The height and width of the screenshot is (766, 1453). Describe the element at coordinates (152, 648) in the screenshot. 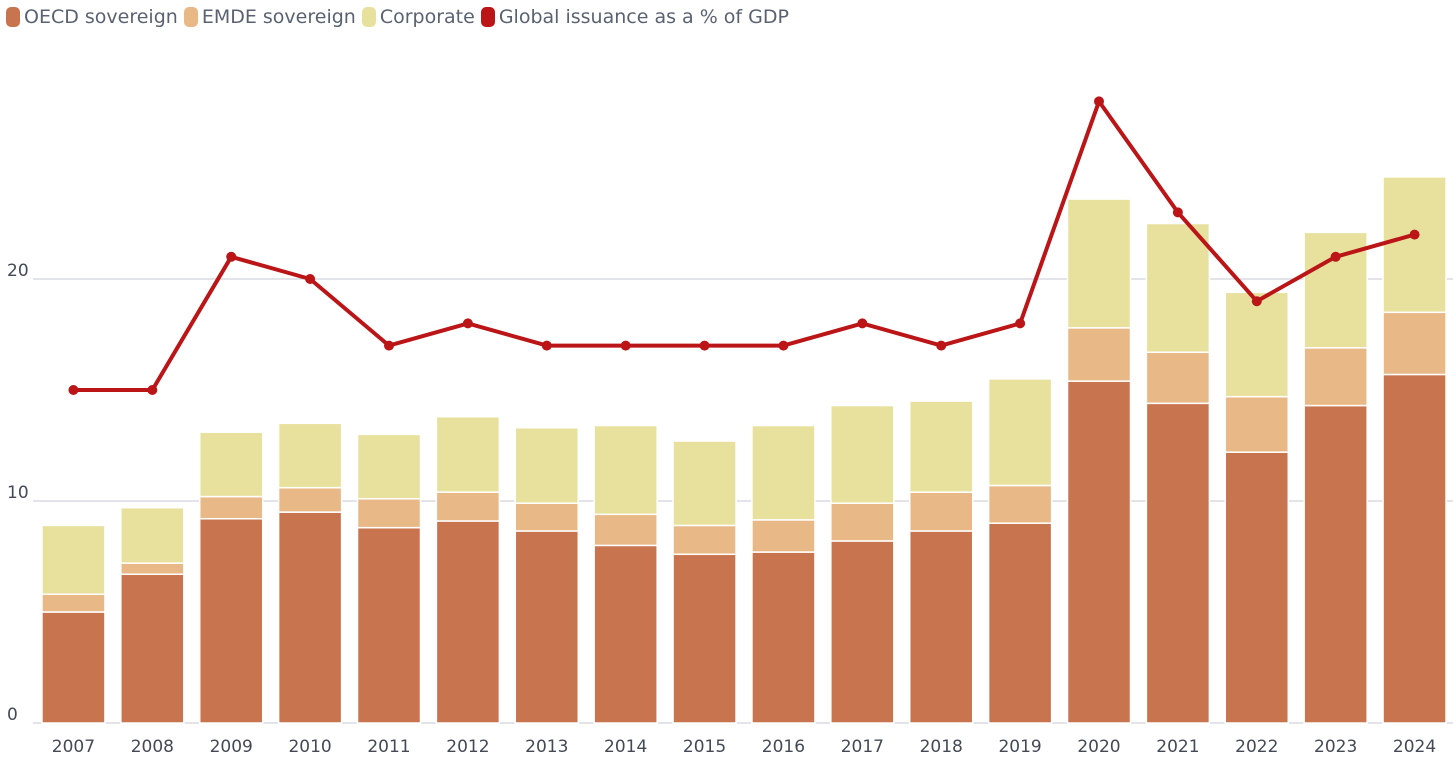

I see `bar-oecd-sovereign-2008` at that location.